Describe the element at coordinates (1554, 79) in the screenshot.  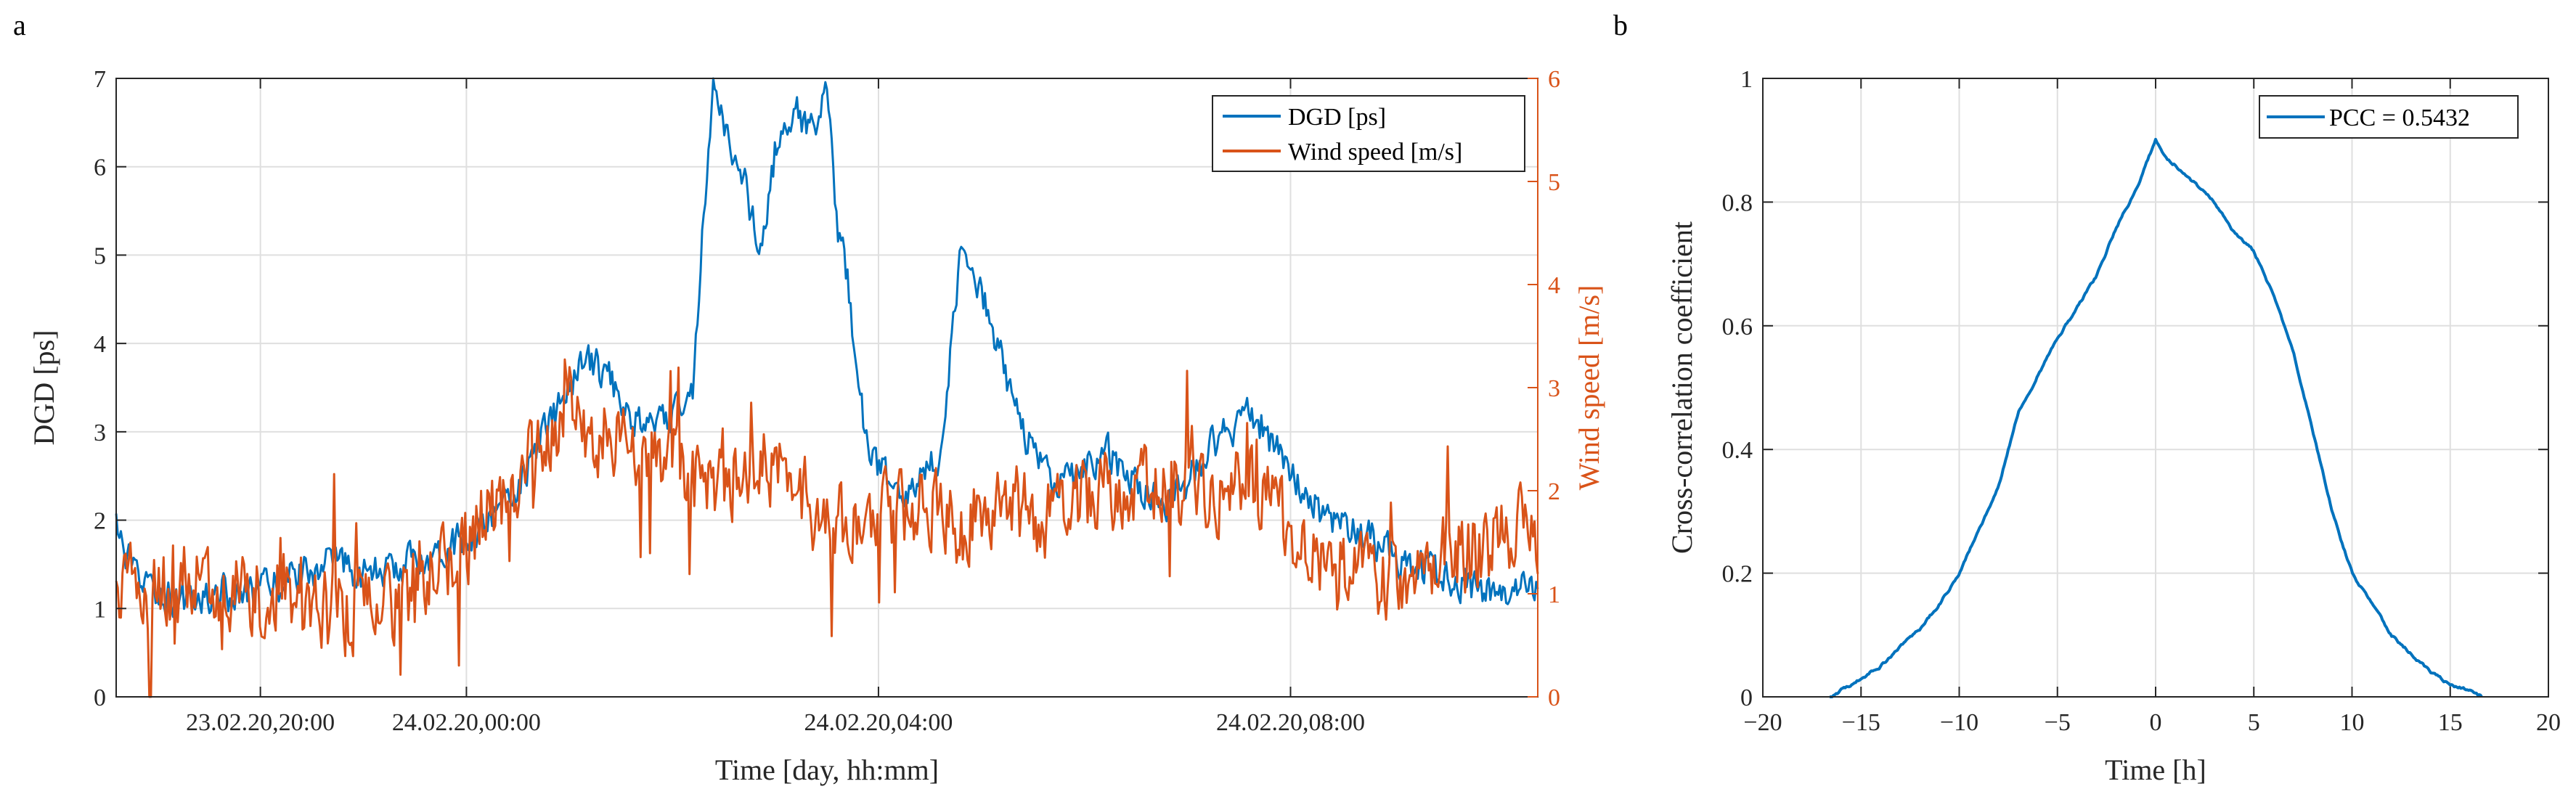
I see `chart-a-y-right-tick-label: 6` at that location.